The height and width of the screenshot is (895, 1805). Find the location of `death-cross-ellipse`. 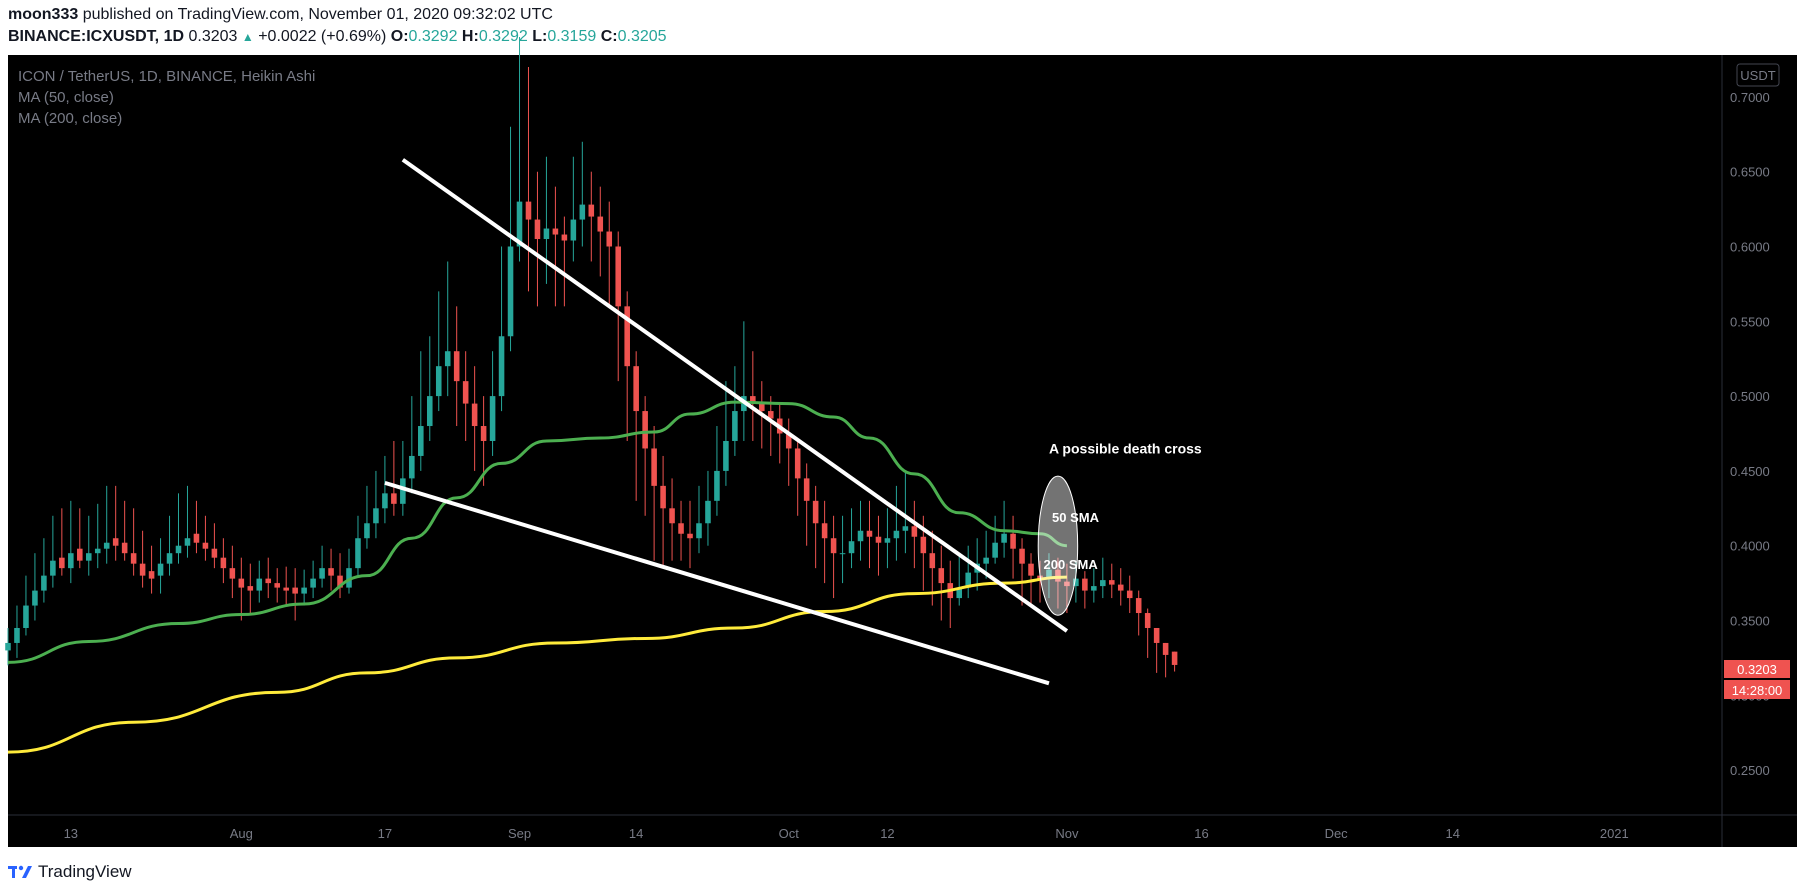

death-cross-ellipse is located at coordinates (1058, 545).